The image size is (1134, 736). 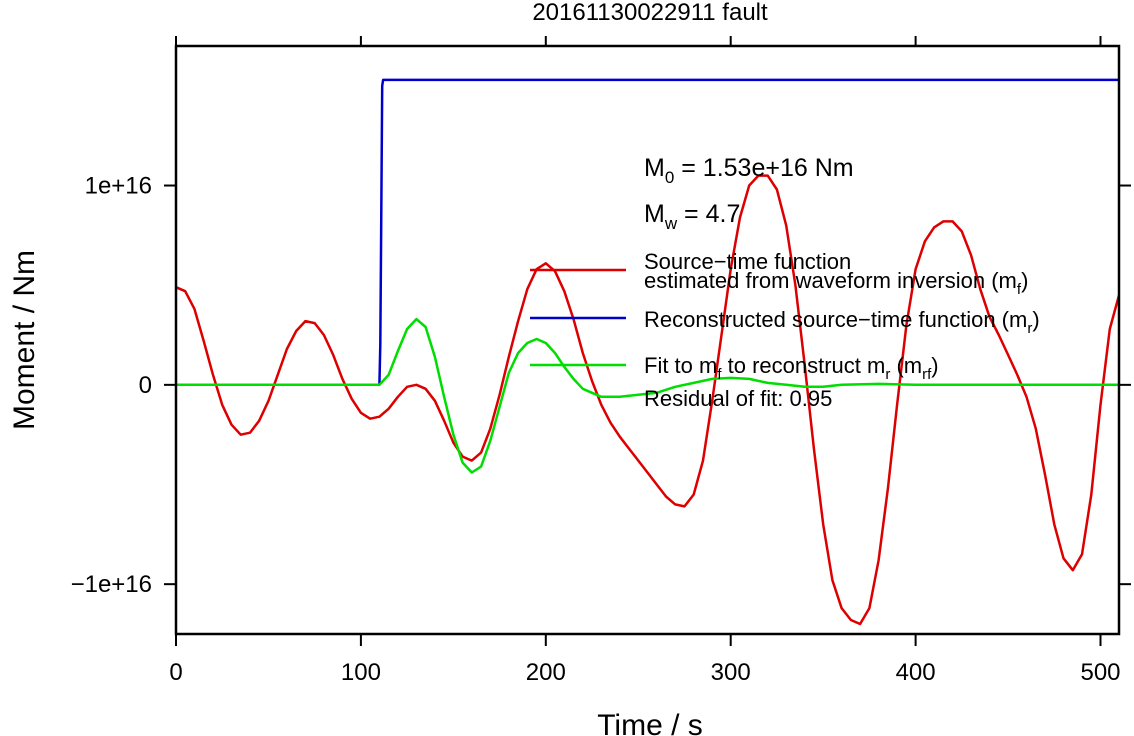 What do you see at coordinates (842, 322) in the screenshot?
I see `legend-label-mr: Reconstructed source−time function (mr)` at bounding box center [842, 322].